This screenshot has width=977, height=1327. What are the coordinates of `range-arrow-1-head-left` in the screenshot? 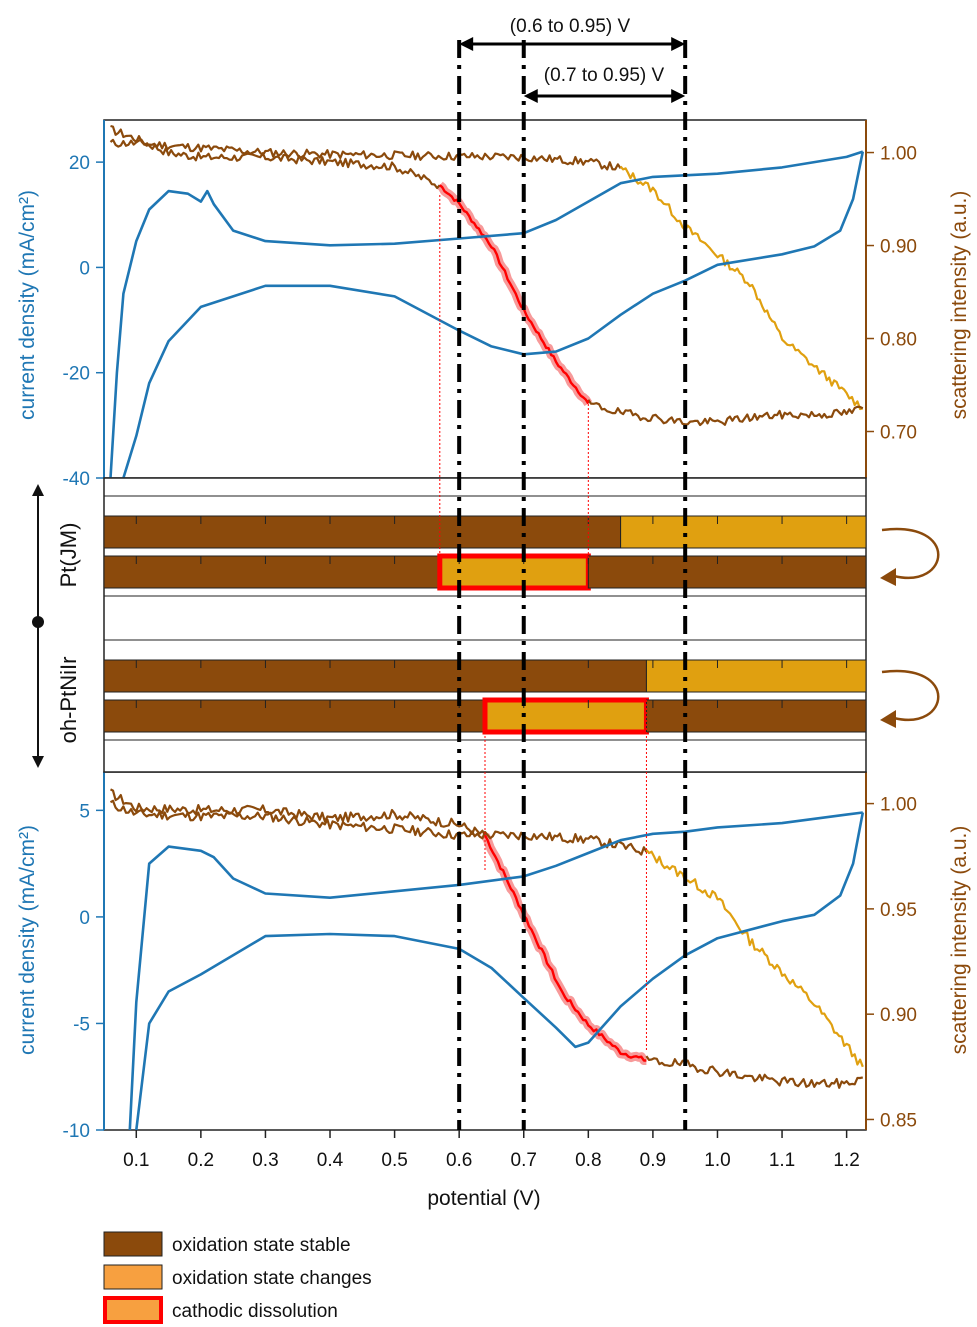 It's located at (466, 44).